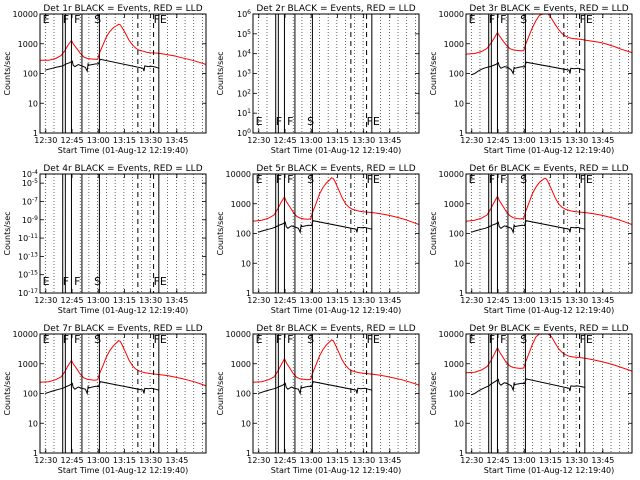  Describe the element at coordinates (548, 329) in the screenshot. I see `panel-title: Det 9r BLACK = Events, RED = LLD` at that location.